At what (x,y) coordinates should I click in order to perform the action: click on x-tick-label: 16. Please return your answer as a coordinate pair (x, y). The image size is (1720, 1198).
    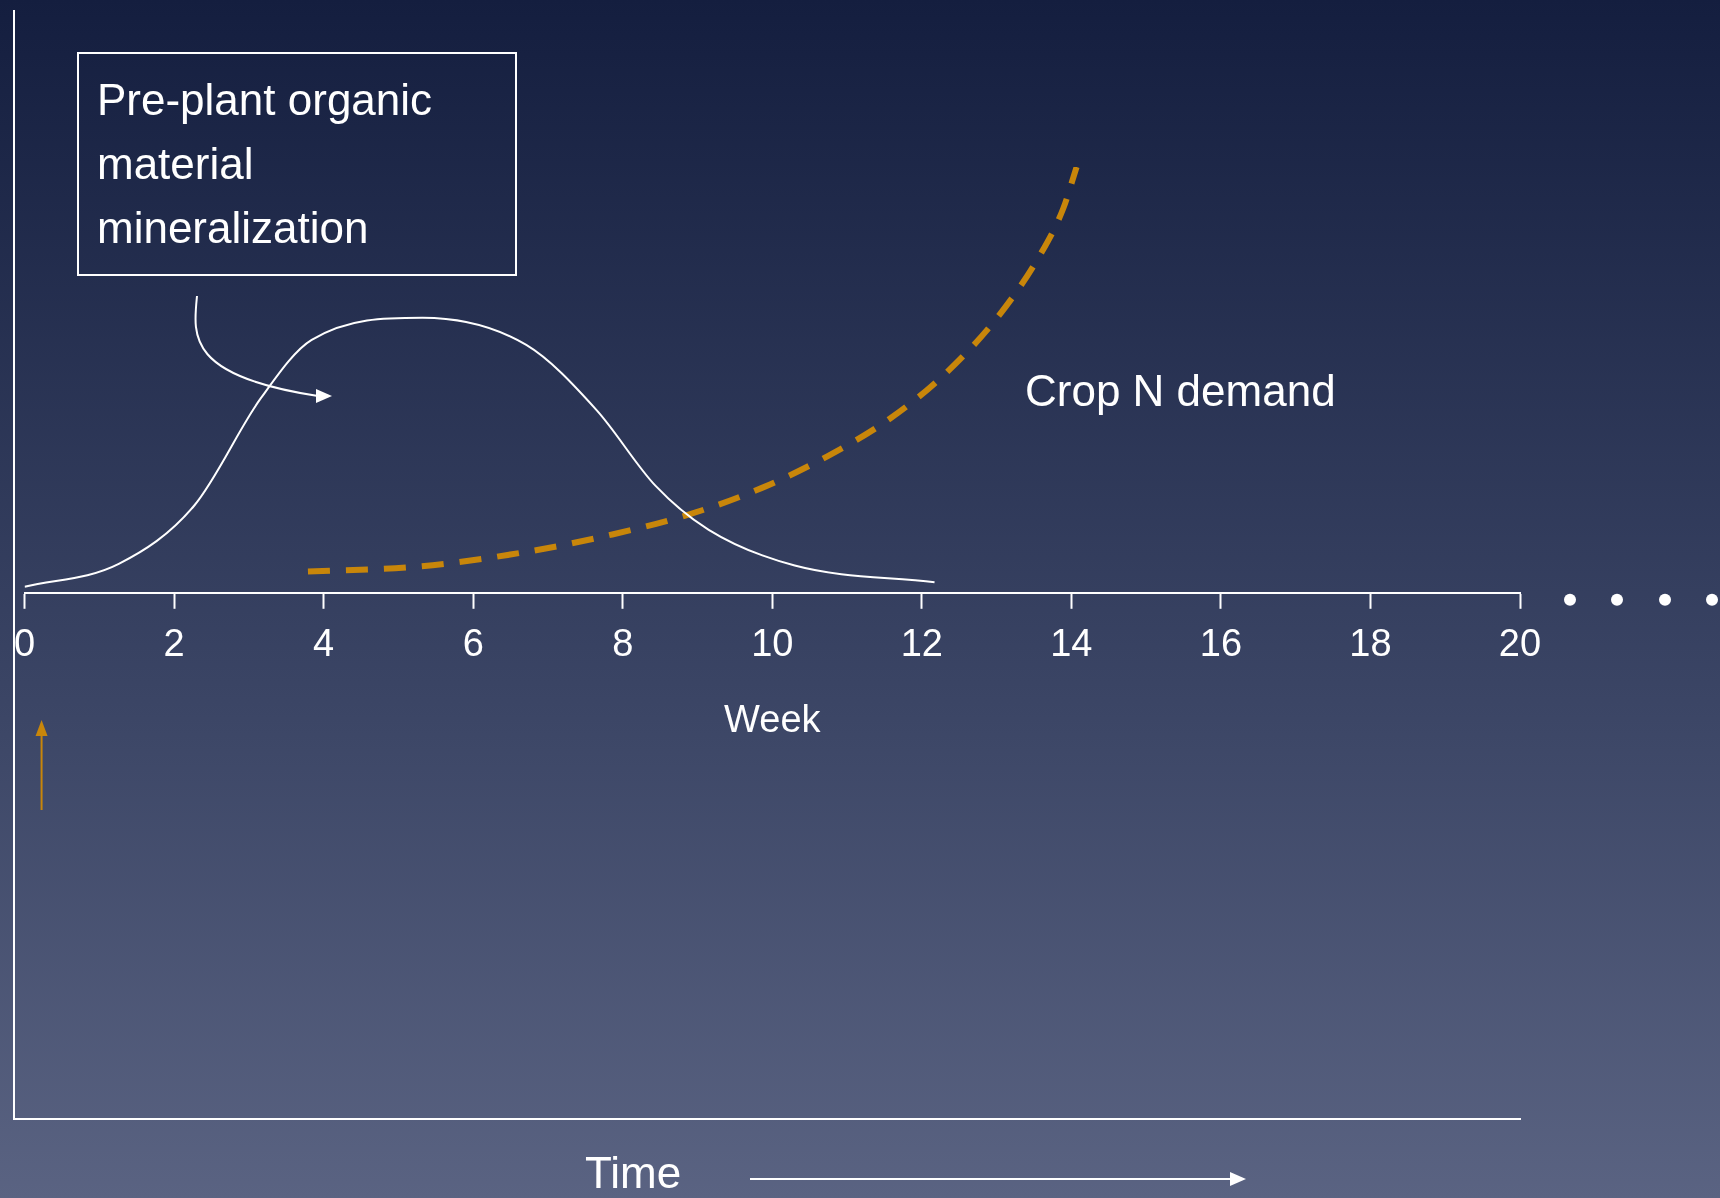
    Looking at the image, I should click on (1221, 643).